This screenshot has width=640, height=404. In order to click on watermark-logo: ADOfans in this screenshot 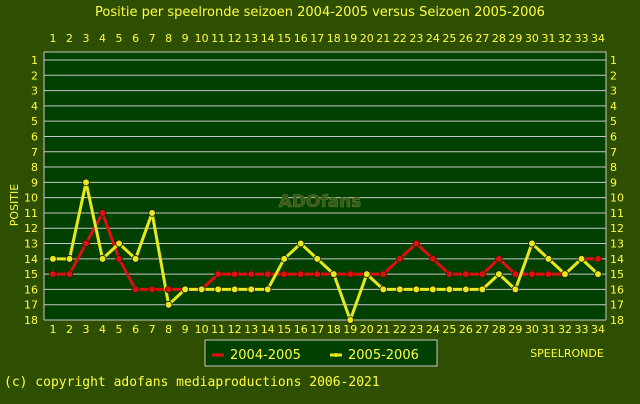, I will do `click(320, 202)`.